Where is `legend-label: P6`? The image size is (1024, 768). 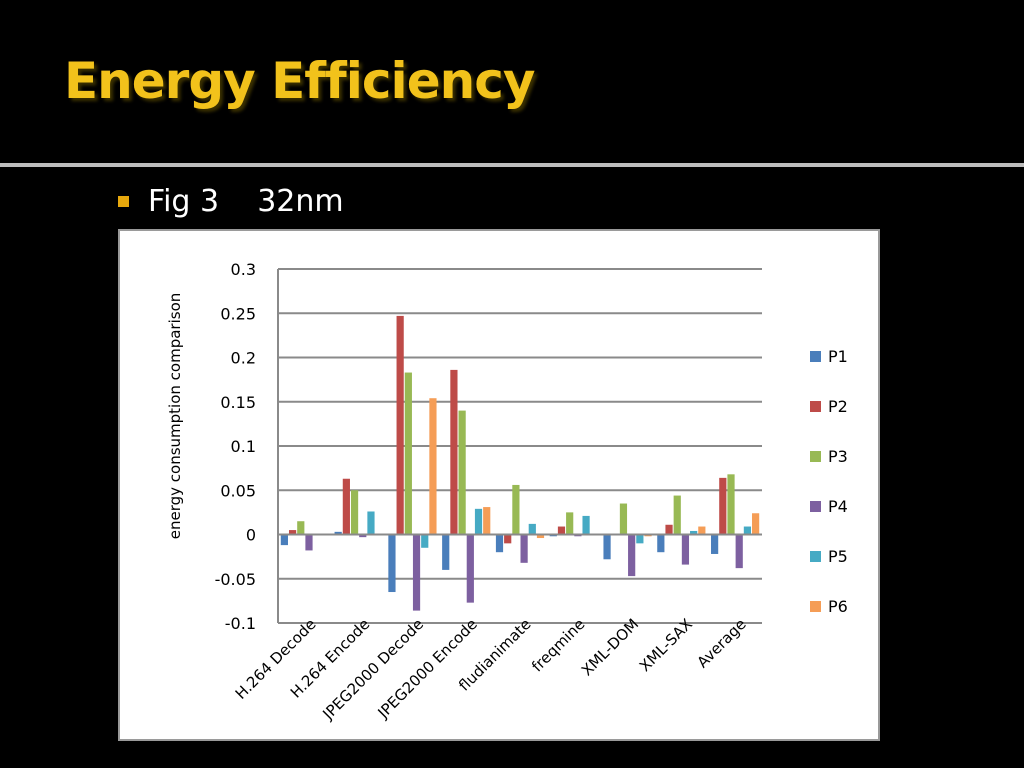
legend-label: P6 is located at coordinates (838, 606).